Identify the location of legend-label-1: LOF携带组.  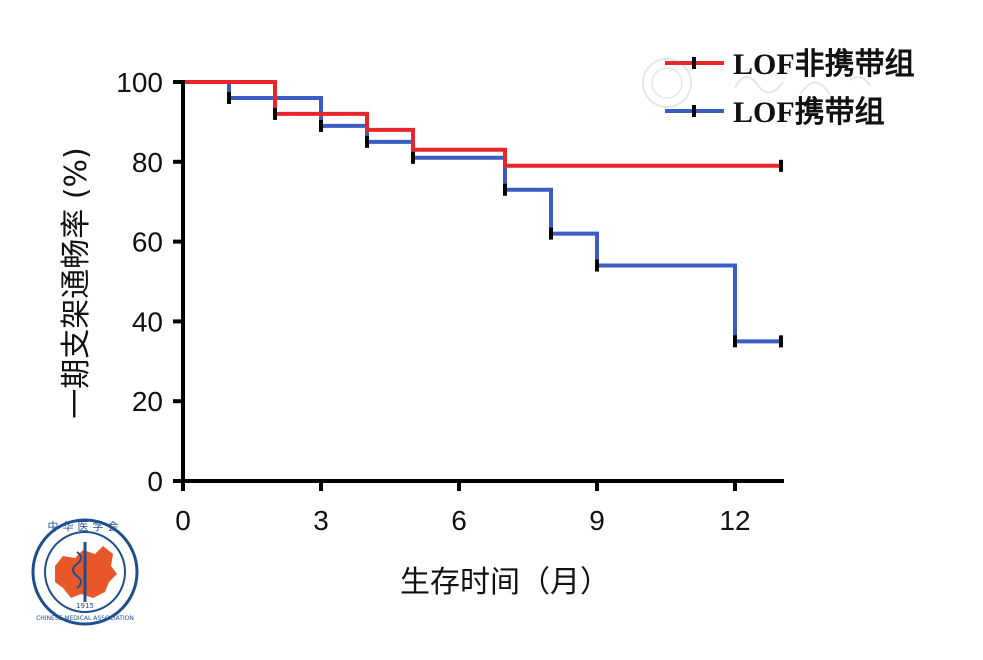
(809, 112).